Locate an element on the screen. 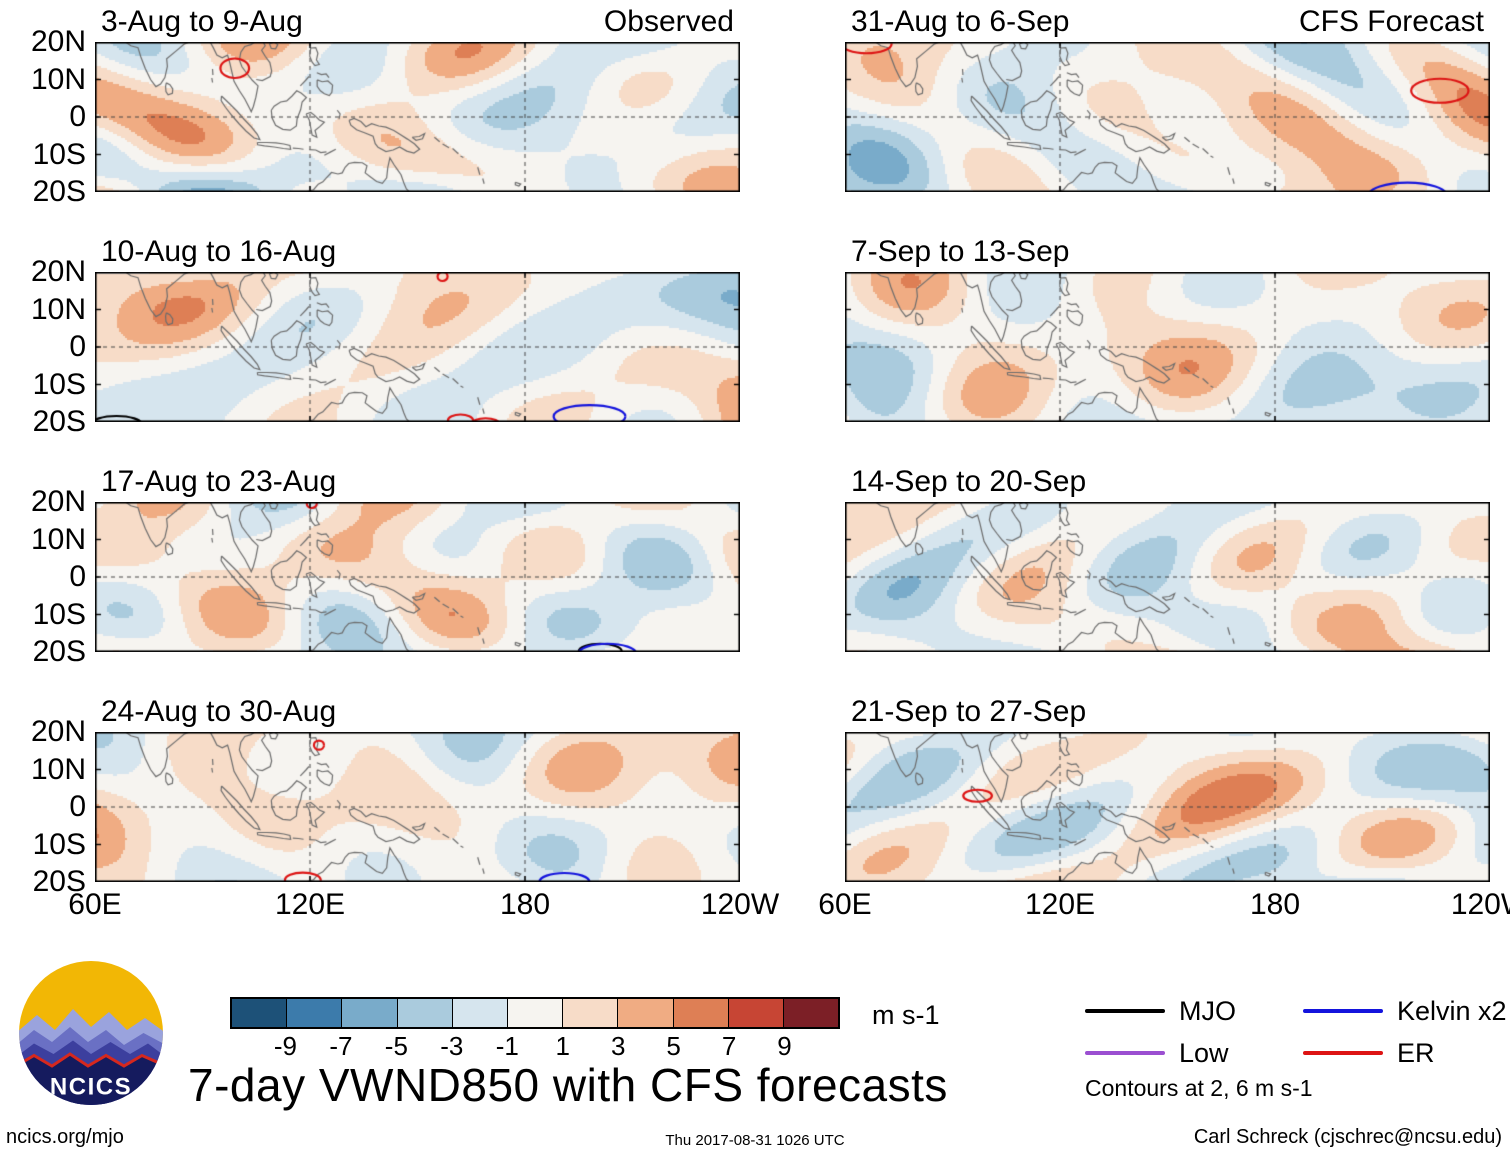  panel-title: 24-Aug to 30-Aug is located at coordinates (219, 711).